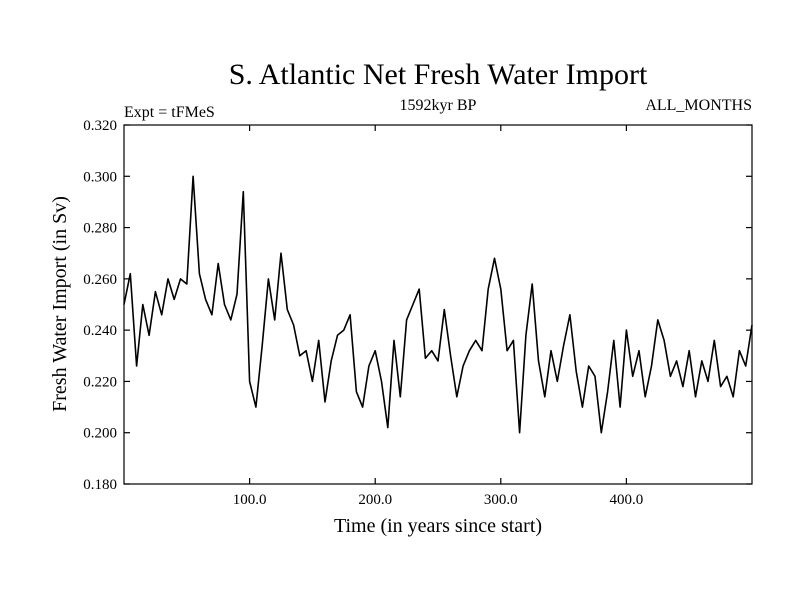 The width and height of the screenshot is (800, 600). What do you see at coordinates (100, 485) in the screenshot?
I see `y-tick-label: 0.180` at bounding box center [100, 485].